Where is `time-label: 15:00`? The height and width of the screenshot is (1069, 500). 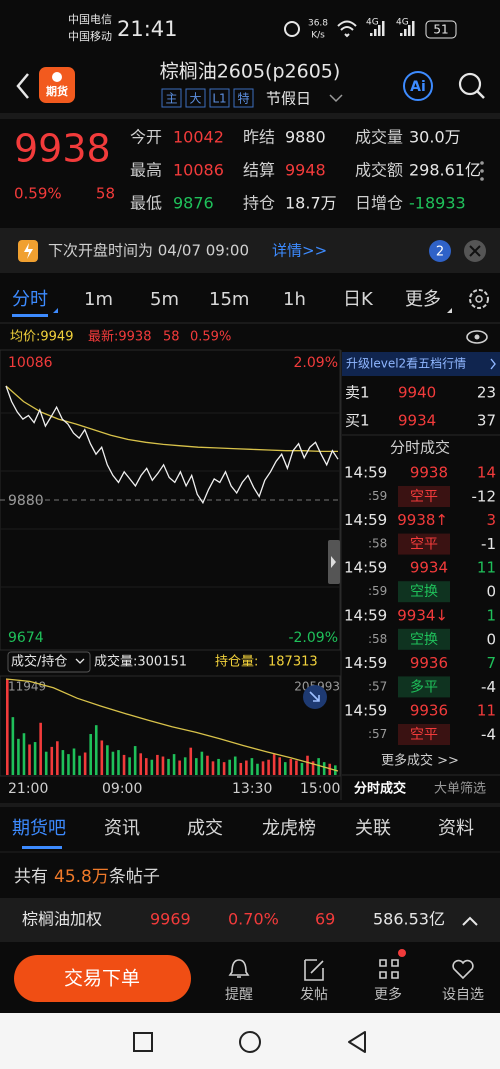 time-label: 15:00 is located at coordinates (320, 789).